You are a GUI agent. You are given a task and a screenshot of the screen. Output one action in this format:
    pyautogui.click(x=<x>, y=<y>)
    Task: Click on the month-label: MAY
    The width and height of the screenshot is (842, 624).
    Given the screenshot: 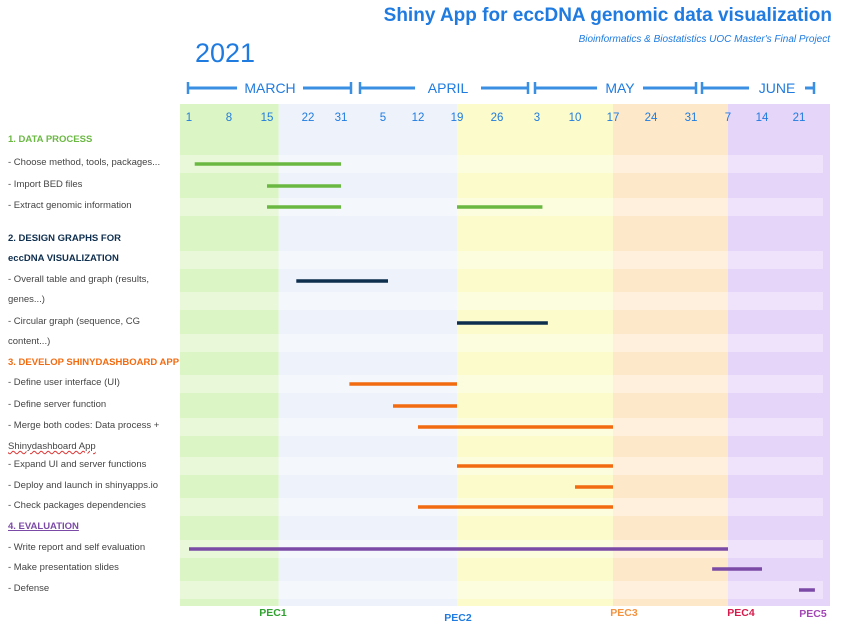 What is the action you would take?
    pyautogui.click(x=620, y=88)
    